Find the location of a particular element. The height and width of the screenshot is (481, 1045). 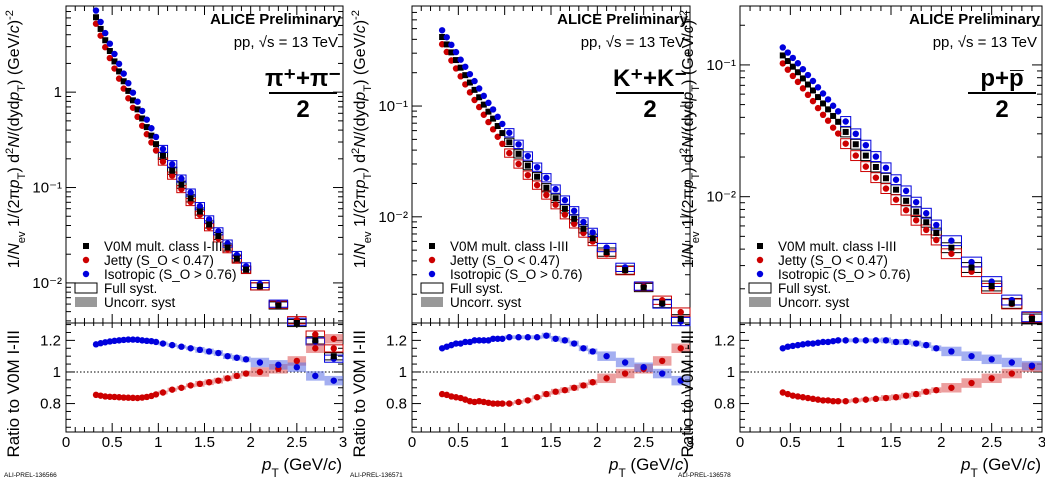

legend-label: Full syst. is located at coordinates (804, 288).